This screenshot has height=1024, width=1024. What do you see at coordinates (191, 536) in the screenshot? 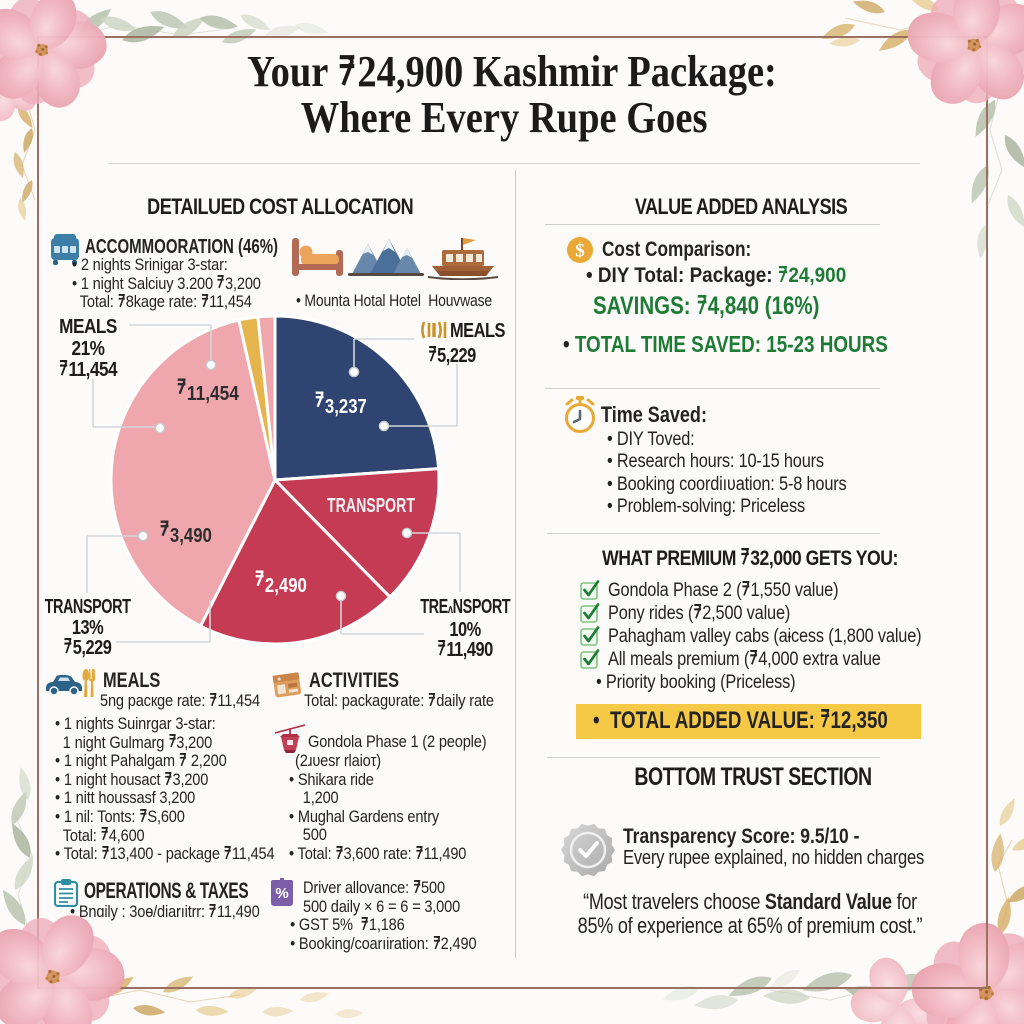
I see `svg-text: 3,490` at bounding box center [191, 536].